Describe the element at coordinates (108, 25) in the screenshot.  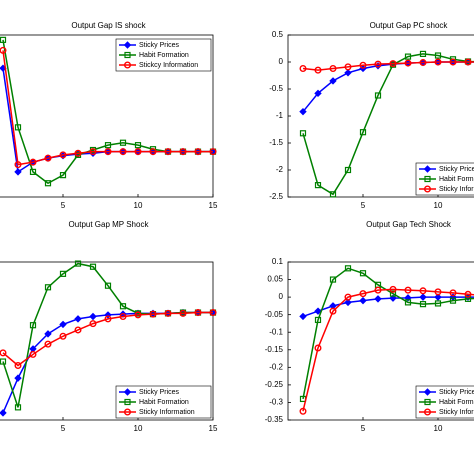
I see `chart-title: Output Gap IS shock` at that location.